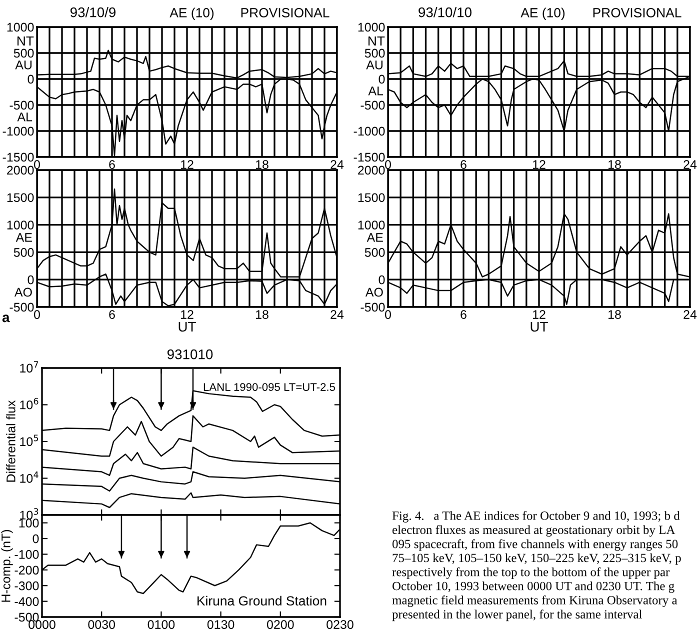 The height and width of the screenshot is (631, 698). Describe the element at coordinates (93, 12) in the screenshot. I see `chart-title: 93/10/9` at that location.